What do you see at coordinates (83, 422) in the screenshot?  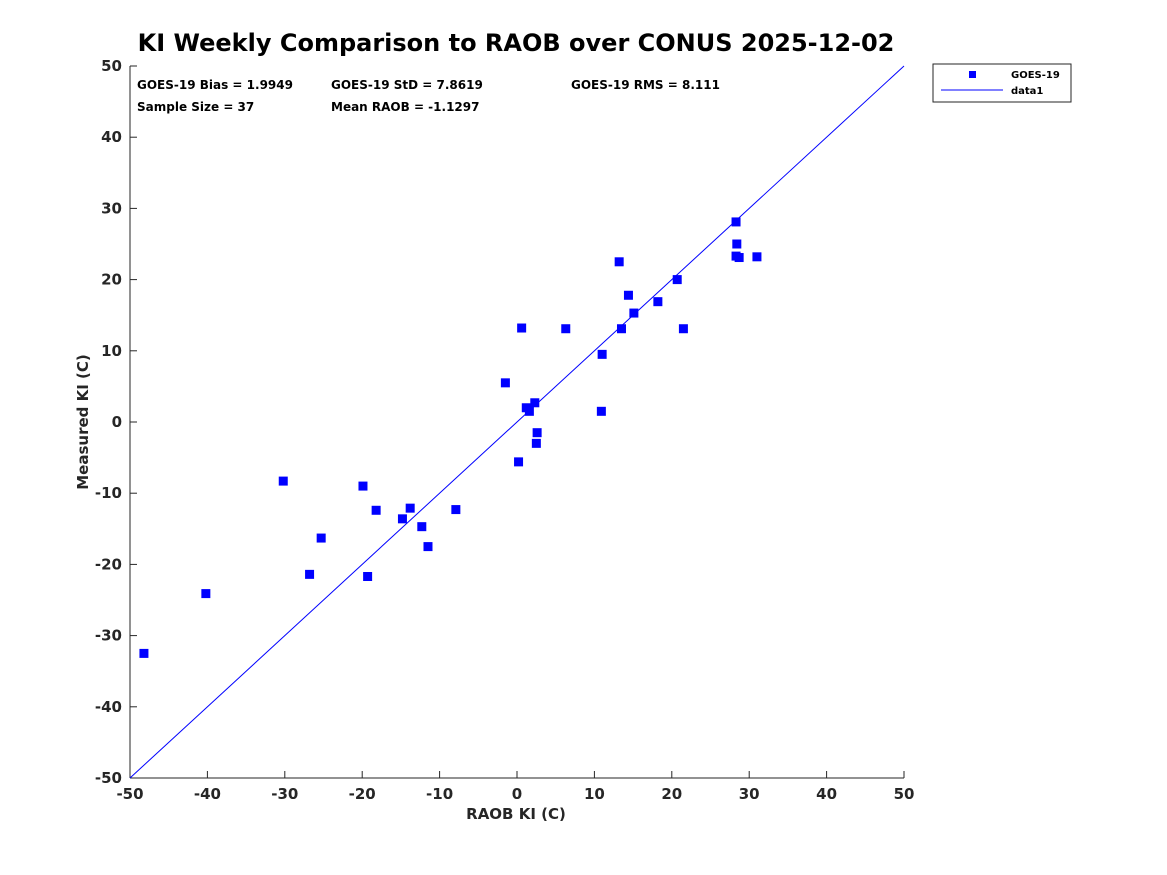 I see `y-axis-label: Measured KI (C)` at bounding box center [83, 422].